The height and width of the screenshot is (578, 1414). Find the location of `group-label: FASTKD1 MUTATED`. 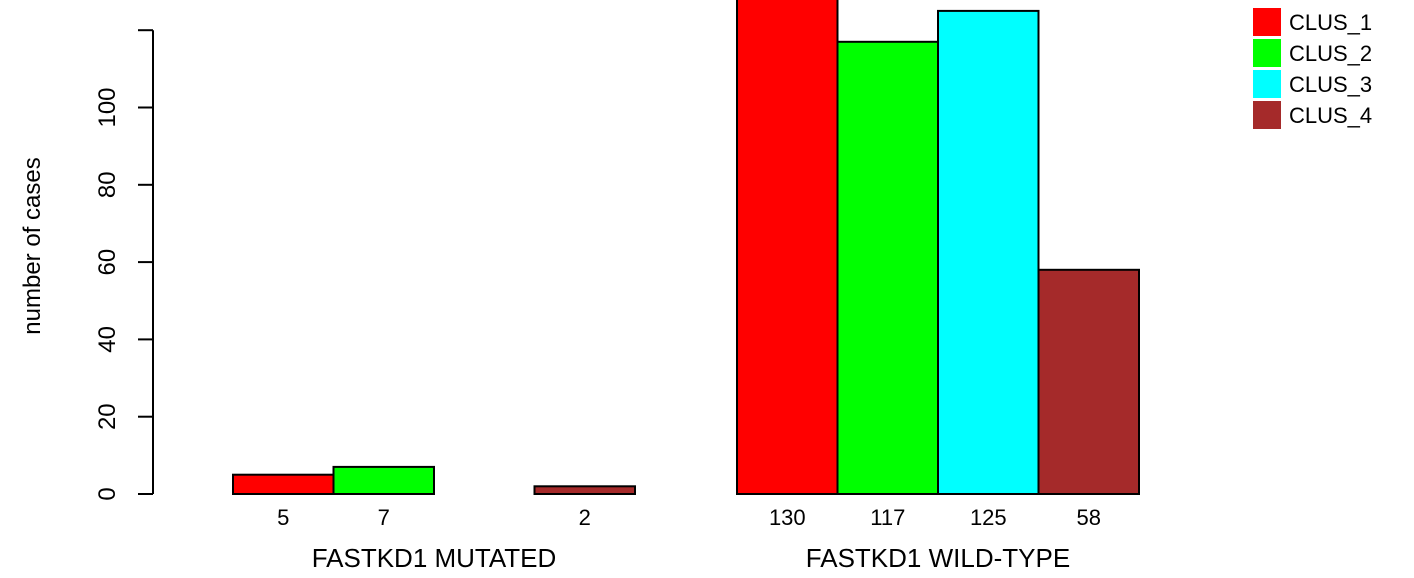

group-label: FASTKD1 MUTATED is located at coordinates (434, 558).